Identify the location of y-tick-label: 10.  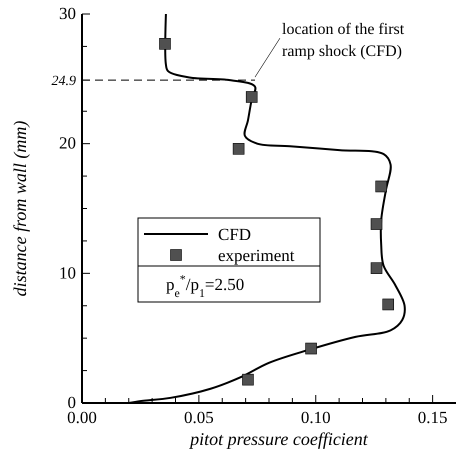
(67, 272).